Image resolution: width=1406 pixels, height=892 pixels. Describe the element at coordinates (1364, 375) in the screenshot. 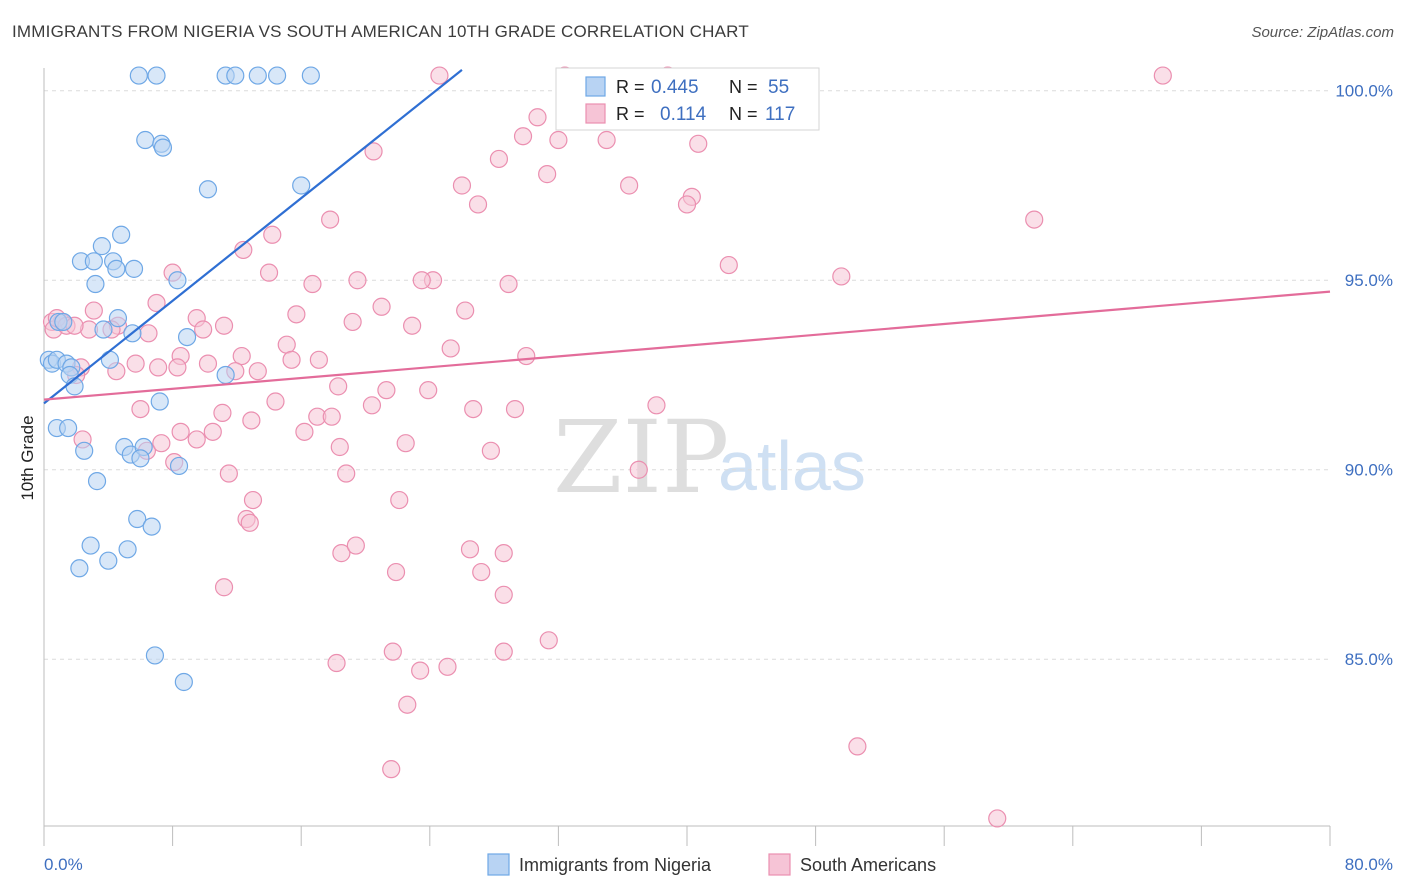

I see `y-tick-labels: 100.0% 95.0% 90.0% 85.0%` at that location.